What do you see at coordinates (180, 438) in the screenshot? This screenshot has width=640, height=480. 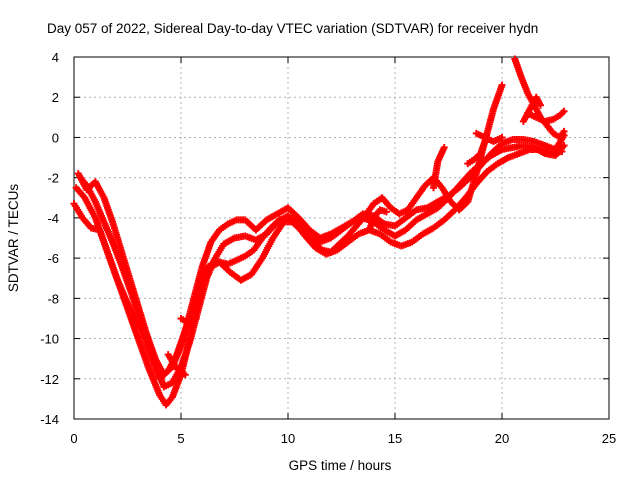 I see `x-tick-label: 5` at bounding box center [180, 438].